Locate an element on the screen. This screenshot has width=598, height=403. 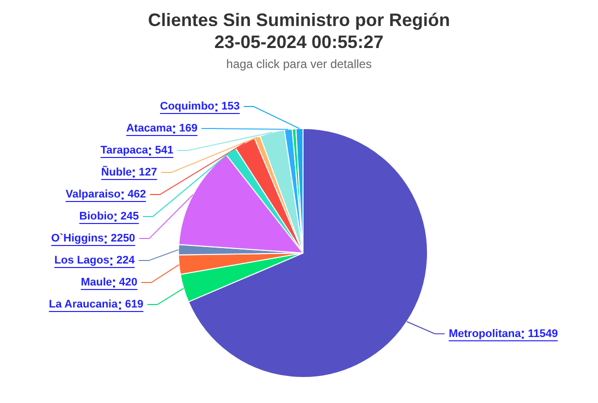
data-label: 127 is located at coordinates (148, 172).